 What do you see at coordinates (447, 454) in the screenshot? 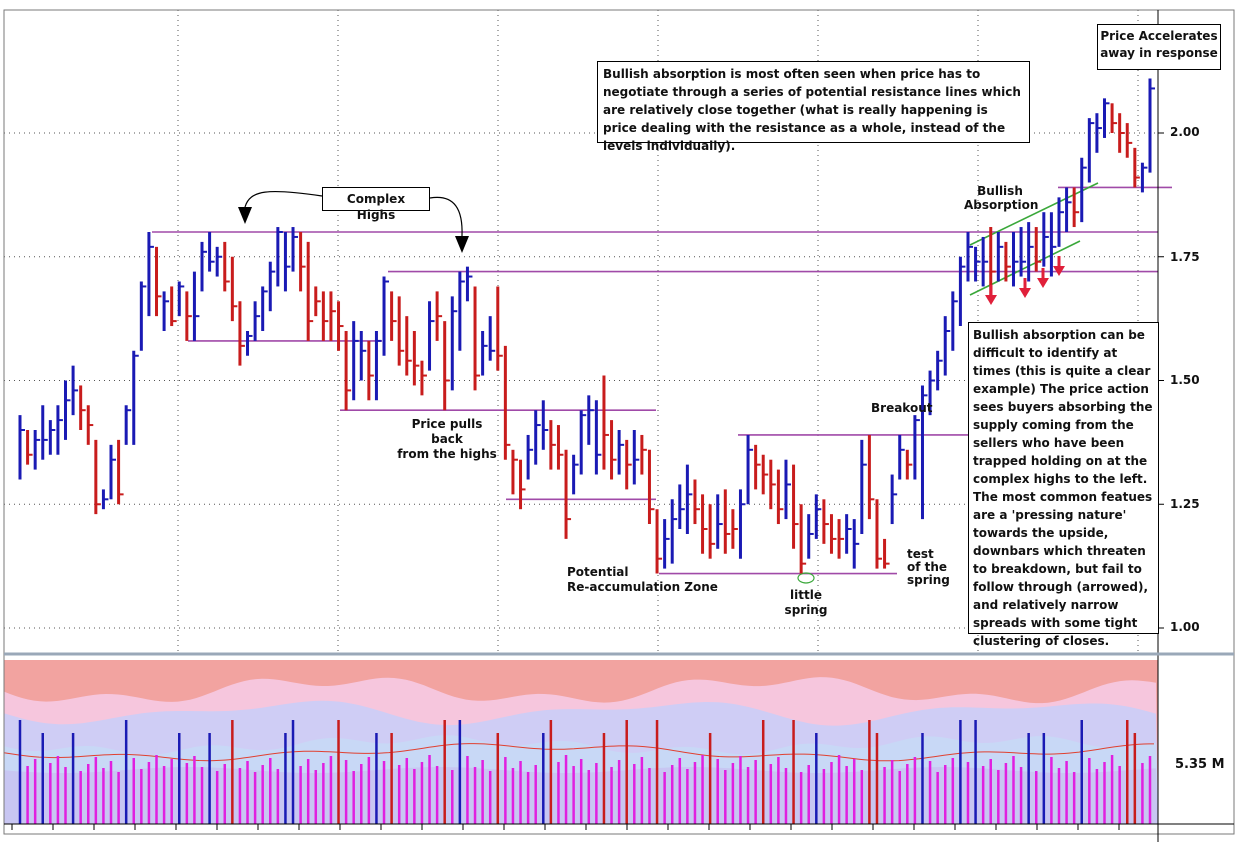
I see `pullback-line-2: from the highs` at bounding box center [447, 454].